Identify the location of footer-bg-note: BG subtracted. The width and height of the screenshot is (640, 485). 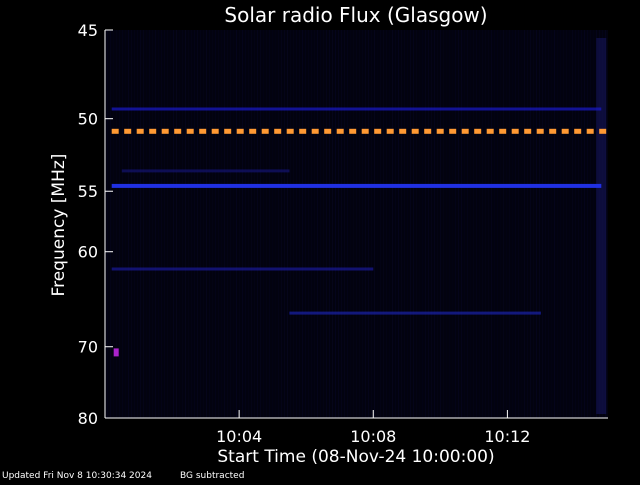
(212, 475).